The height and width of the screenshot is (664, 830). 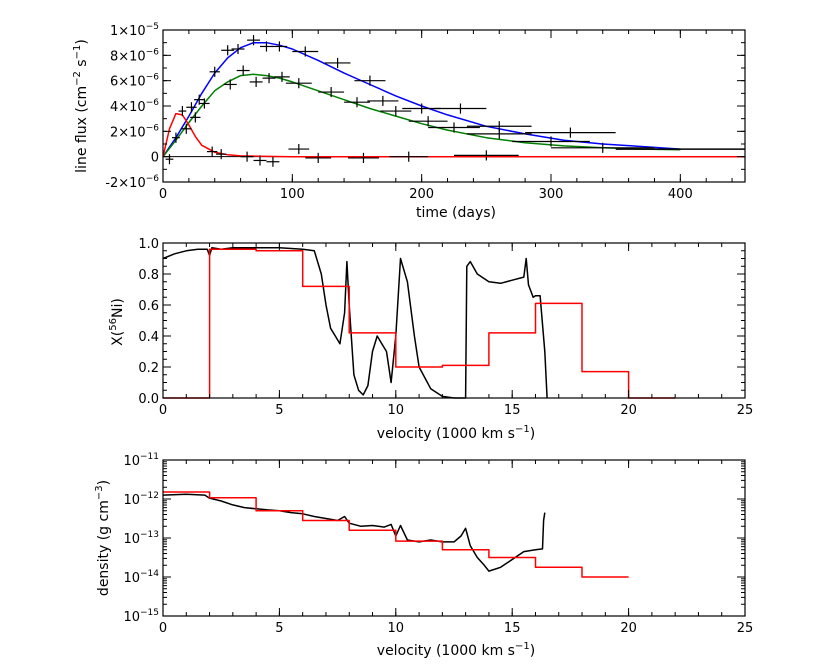 I want to click on ni56-ylabel: X(56Ni), so click(x=117, y=322).